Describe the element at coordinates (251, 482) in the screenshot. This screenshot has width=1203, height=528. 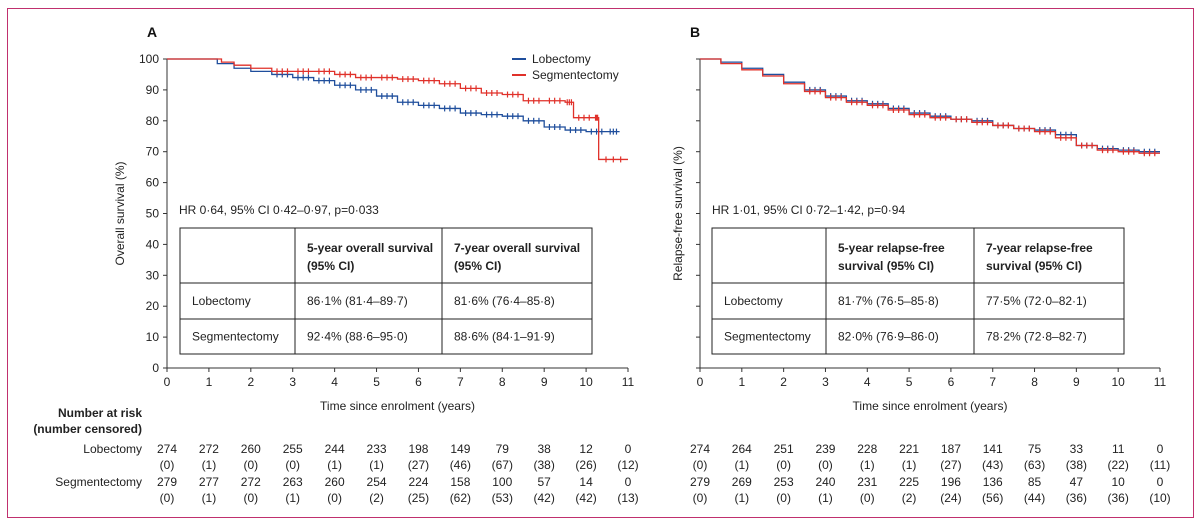
I see `risk-count: 272` at that location.